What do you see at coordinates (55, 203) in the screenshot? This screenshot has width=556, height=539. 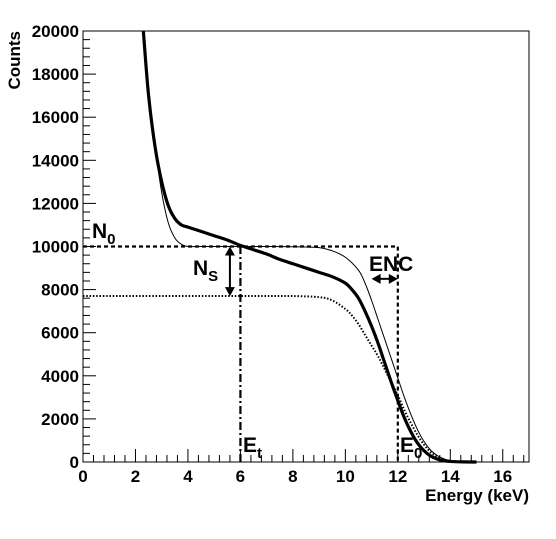 I see `y-tick-label: 12000` at bounding box center [55, 203].